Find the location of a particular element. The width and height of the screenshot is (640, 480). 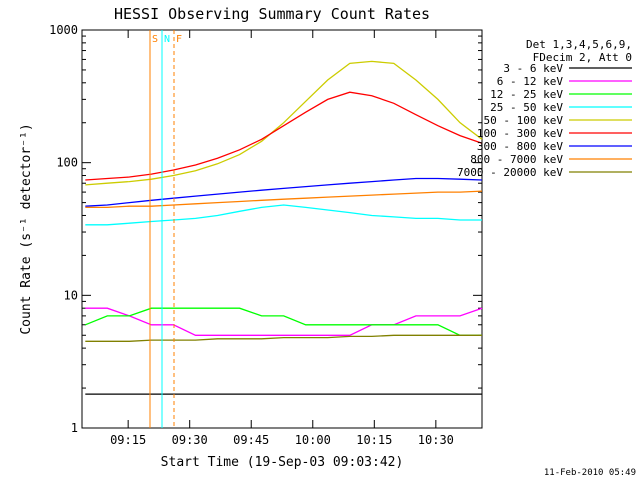

legend-entry-label: 800 - 7000 keV is located at coordinates (516, 159).